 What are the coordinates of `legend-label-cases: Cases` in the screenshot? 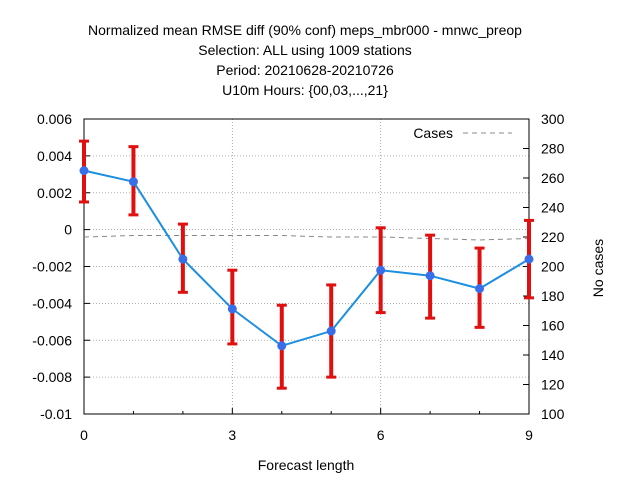 It's located at (433, 133).